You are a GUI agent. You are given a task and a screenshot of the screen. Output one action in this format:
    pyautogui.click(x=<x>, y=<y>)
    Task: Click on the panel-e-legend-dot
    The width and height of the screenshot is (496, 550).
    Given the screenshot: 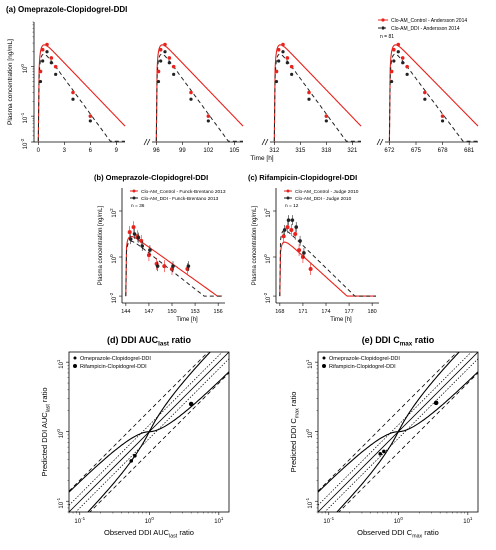 What is the action you would take?
    pyautogui.click(x=324, y=358)
    